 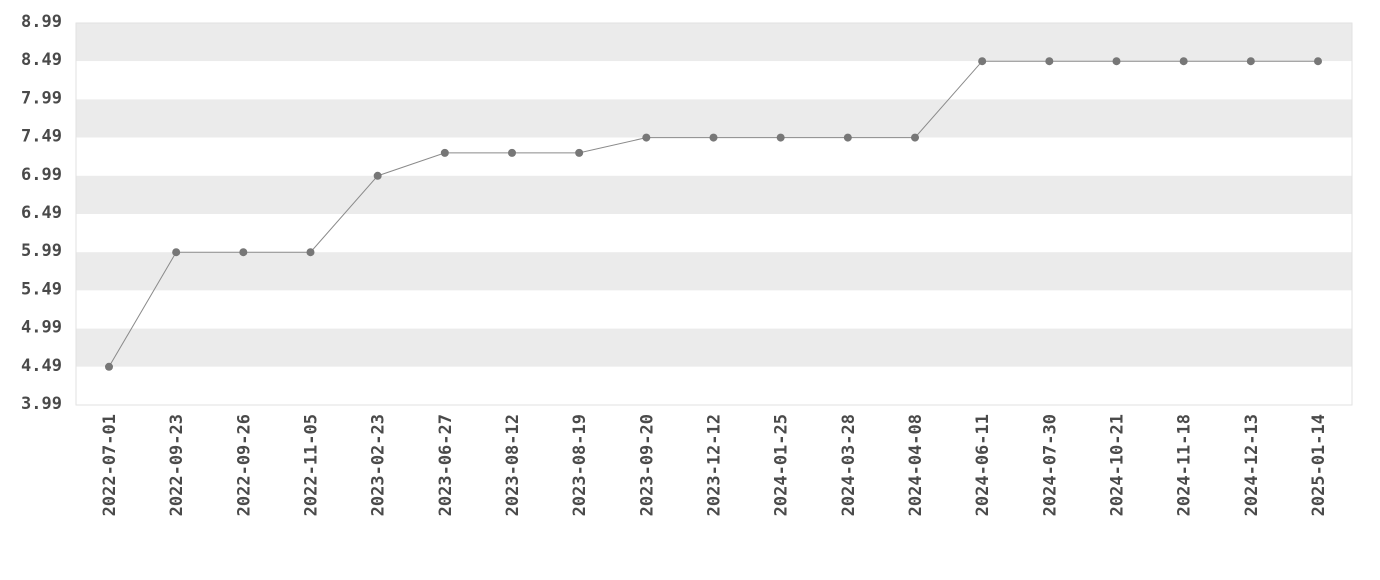 What do you see at coordinates (41, 98) in the screenshot?
I see `y-tick-label: 7.99` at bounding box center [41, 98].